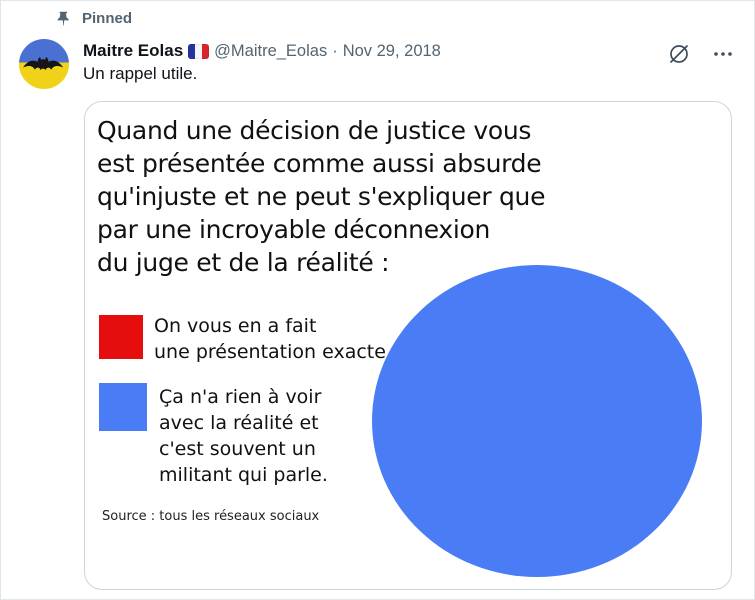 The height and width of the screenshot is (600, 755). Describe the element at coordinates (199, 51) in the screenshot. I see `french-flag-icon` at that location.